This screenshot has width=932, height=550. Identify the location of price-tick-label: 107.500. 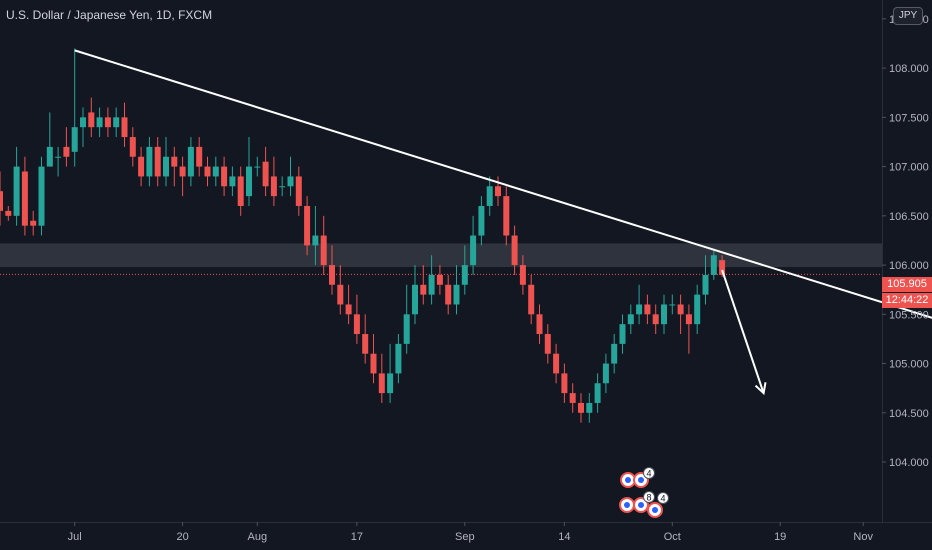
(909, 118).